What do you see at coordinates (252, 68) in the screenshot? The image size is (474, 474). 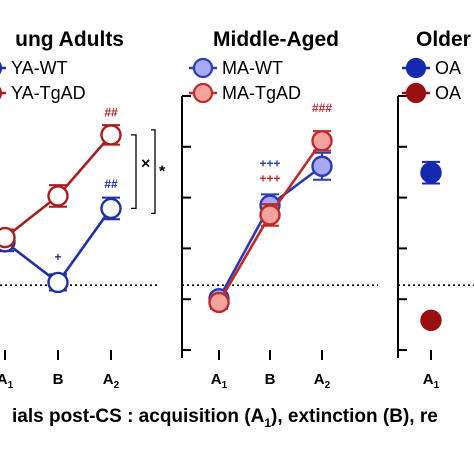 I see `panel2-legend-label: MA-WT` at bounding box center [252, 68].